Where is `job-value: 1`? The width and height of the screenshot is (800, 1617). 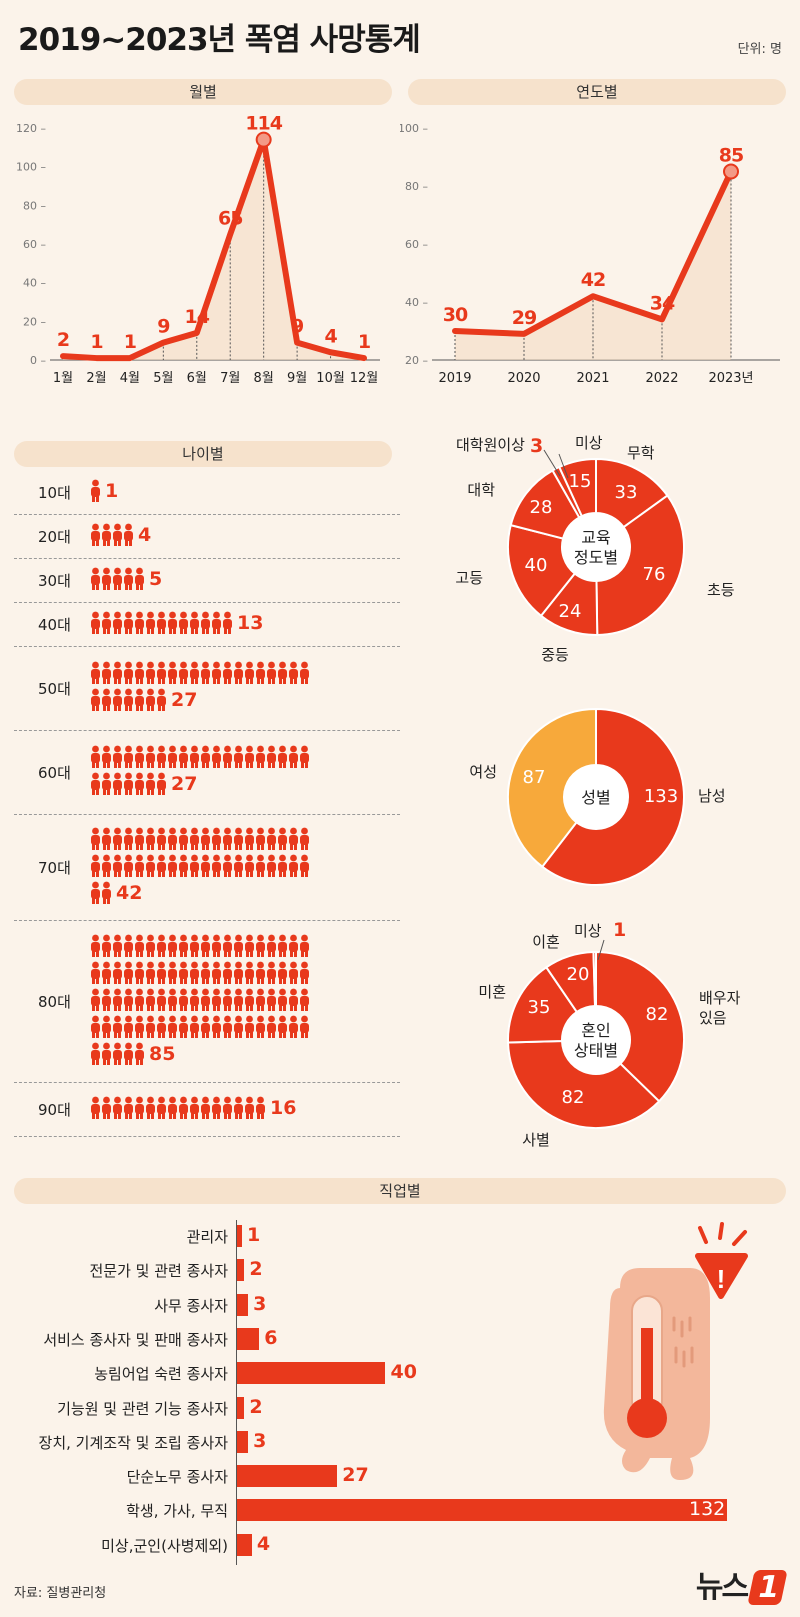
job-value: 1 is located at coordinates (254, 1235).